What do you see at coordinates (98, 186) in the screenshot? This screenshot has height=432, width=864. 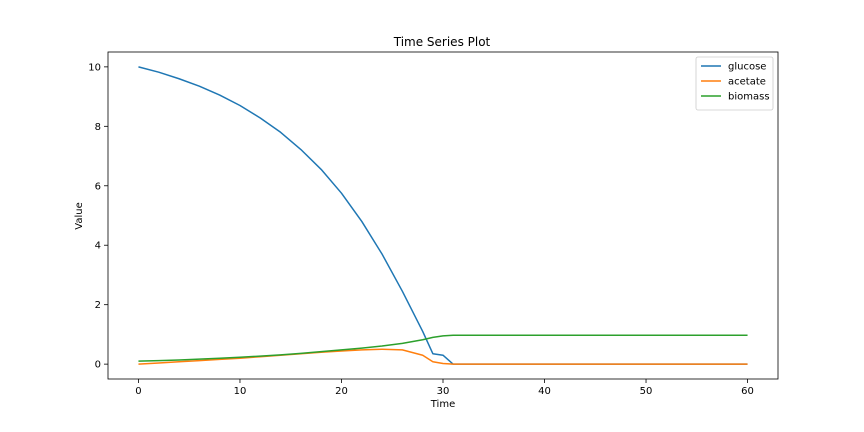 I see `y-tick-label: 6` at bounding box center [98, 186].